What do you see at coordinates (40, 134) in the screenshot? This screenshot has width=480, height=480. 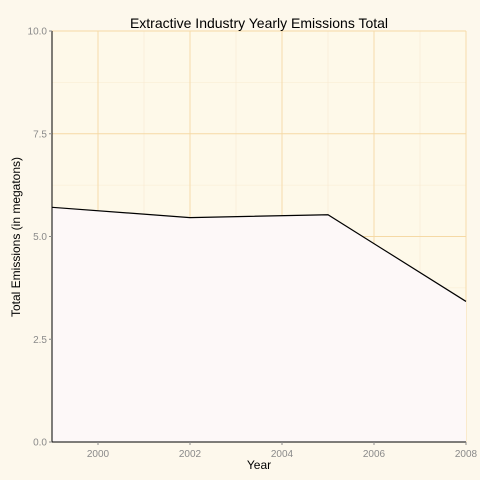 I see `y-tick-label: 7.5` at bounding box center [40, 134].